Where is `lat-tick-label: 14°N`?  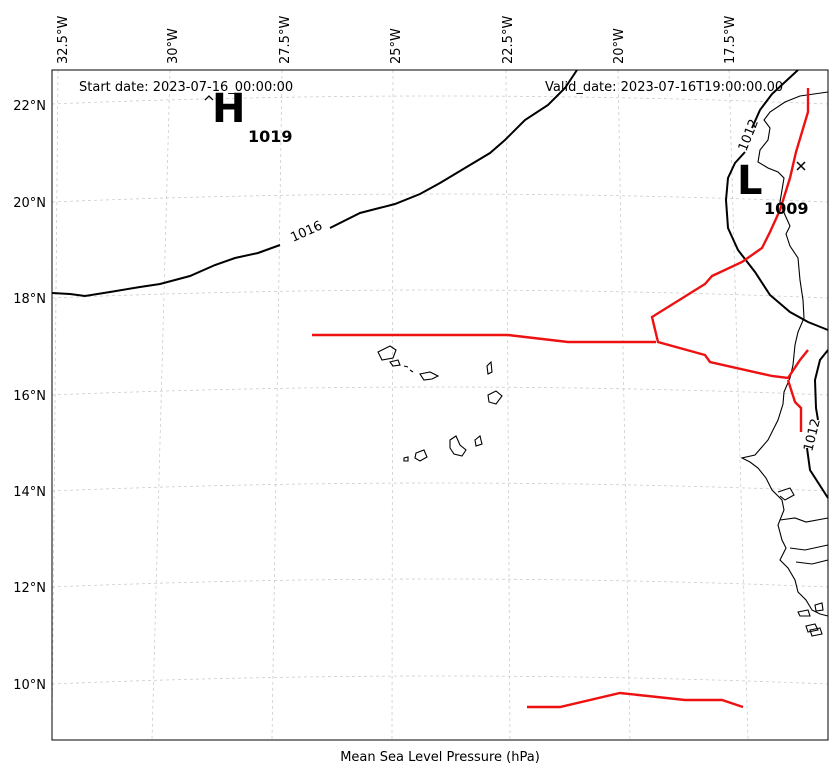
lat-tick-label: 14°N is located at coordinates (29, 492).